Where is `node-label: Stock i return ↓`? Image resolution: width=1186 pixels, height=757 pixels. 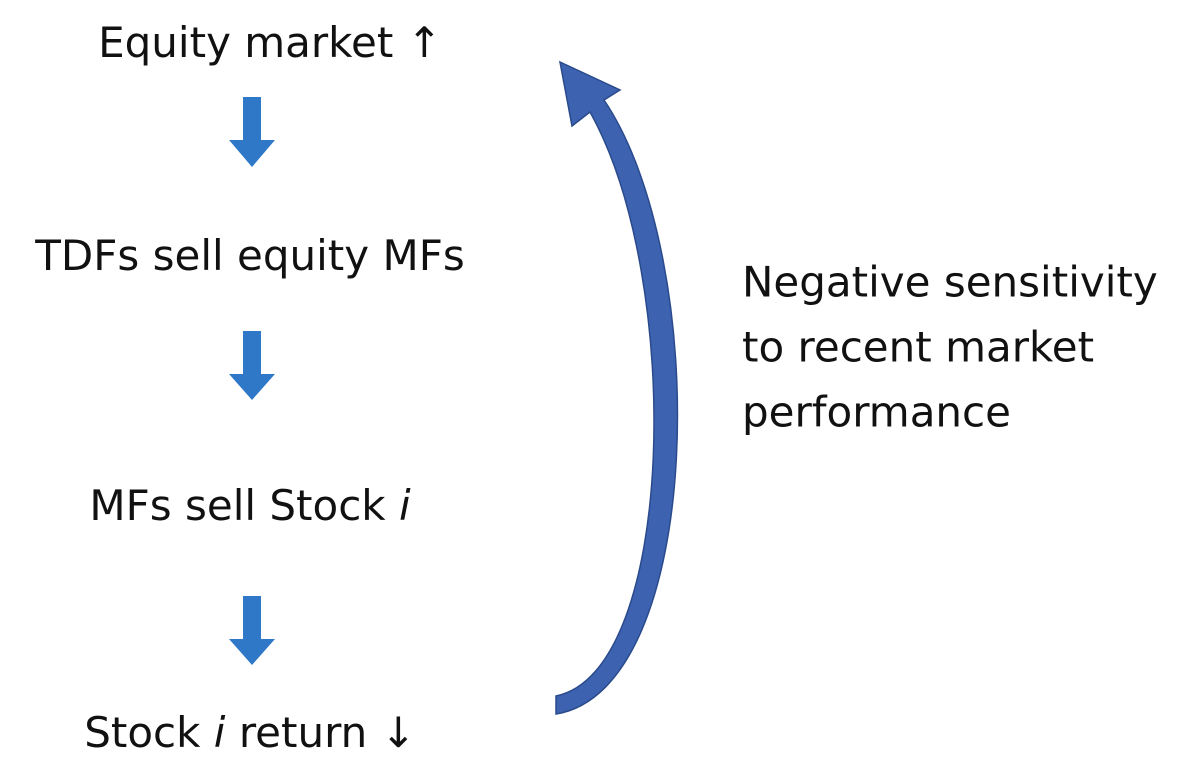
node-label: Stock i return ↓ is located at coordinates (250, 732).